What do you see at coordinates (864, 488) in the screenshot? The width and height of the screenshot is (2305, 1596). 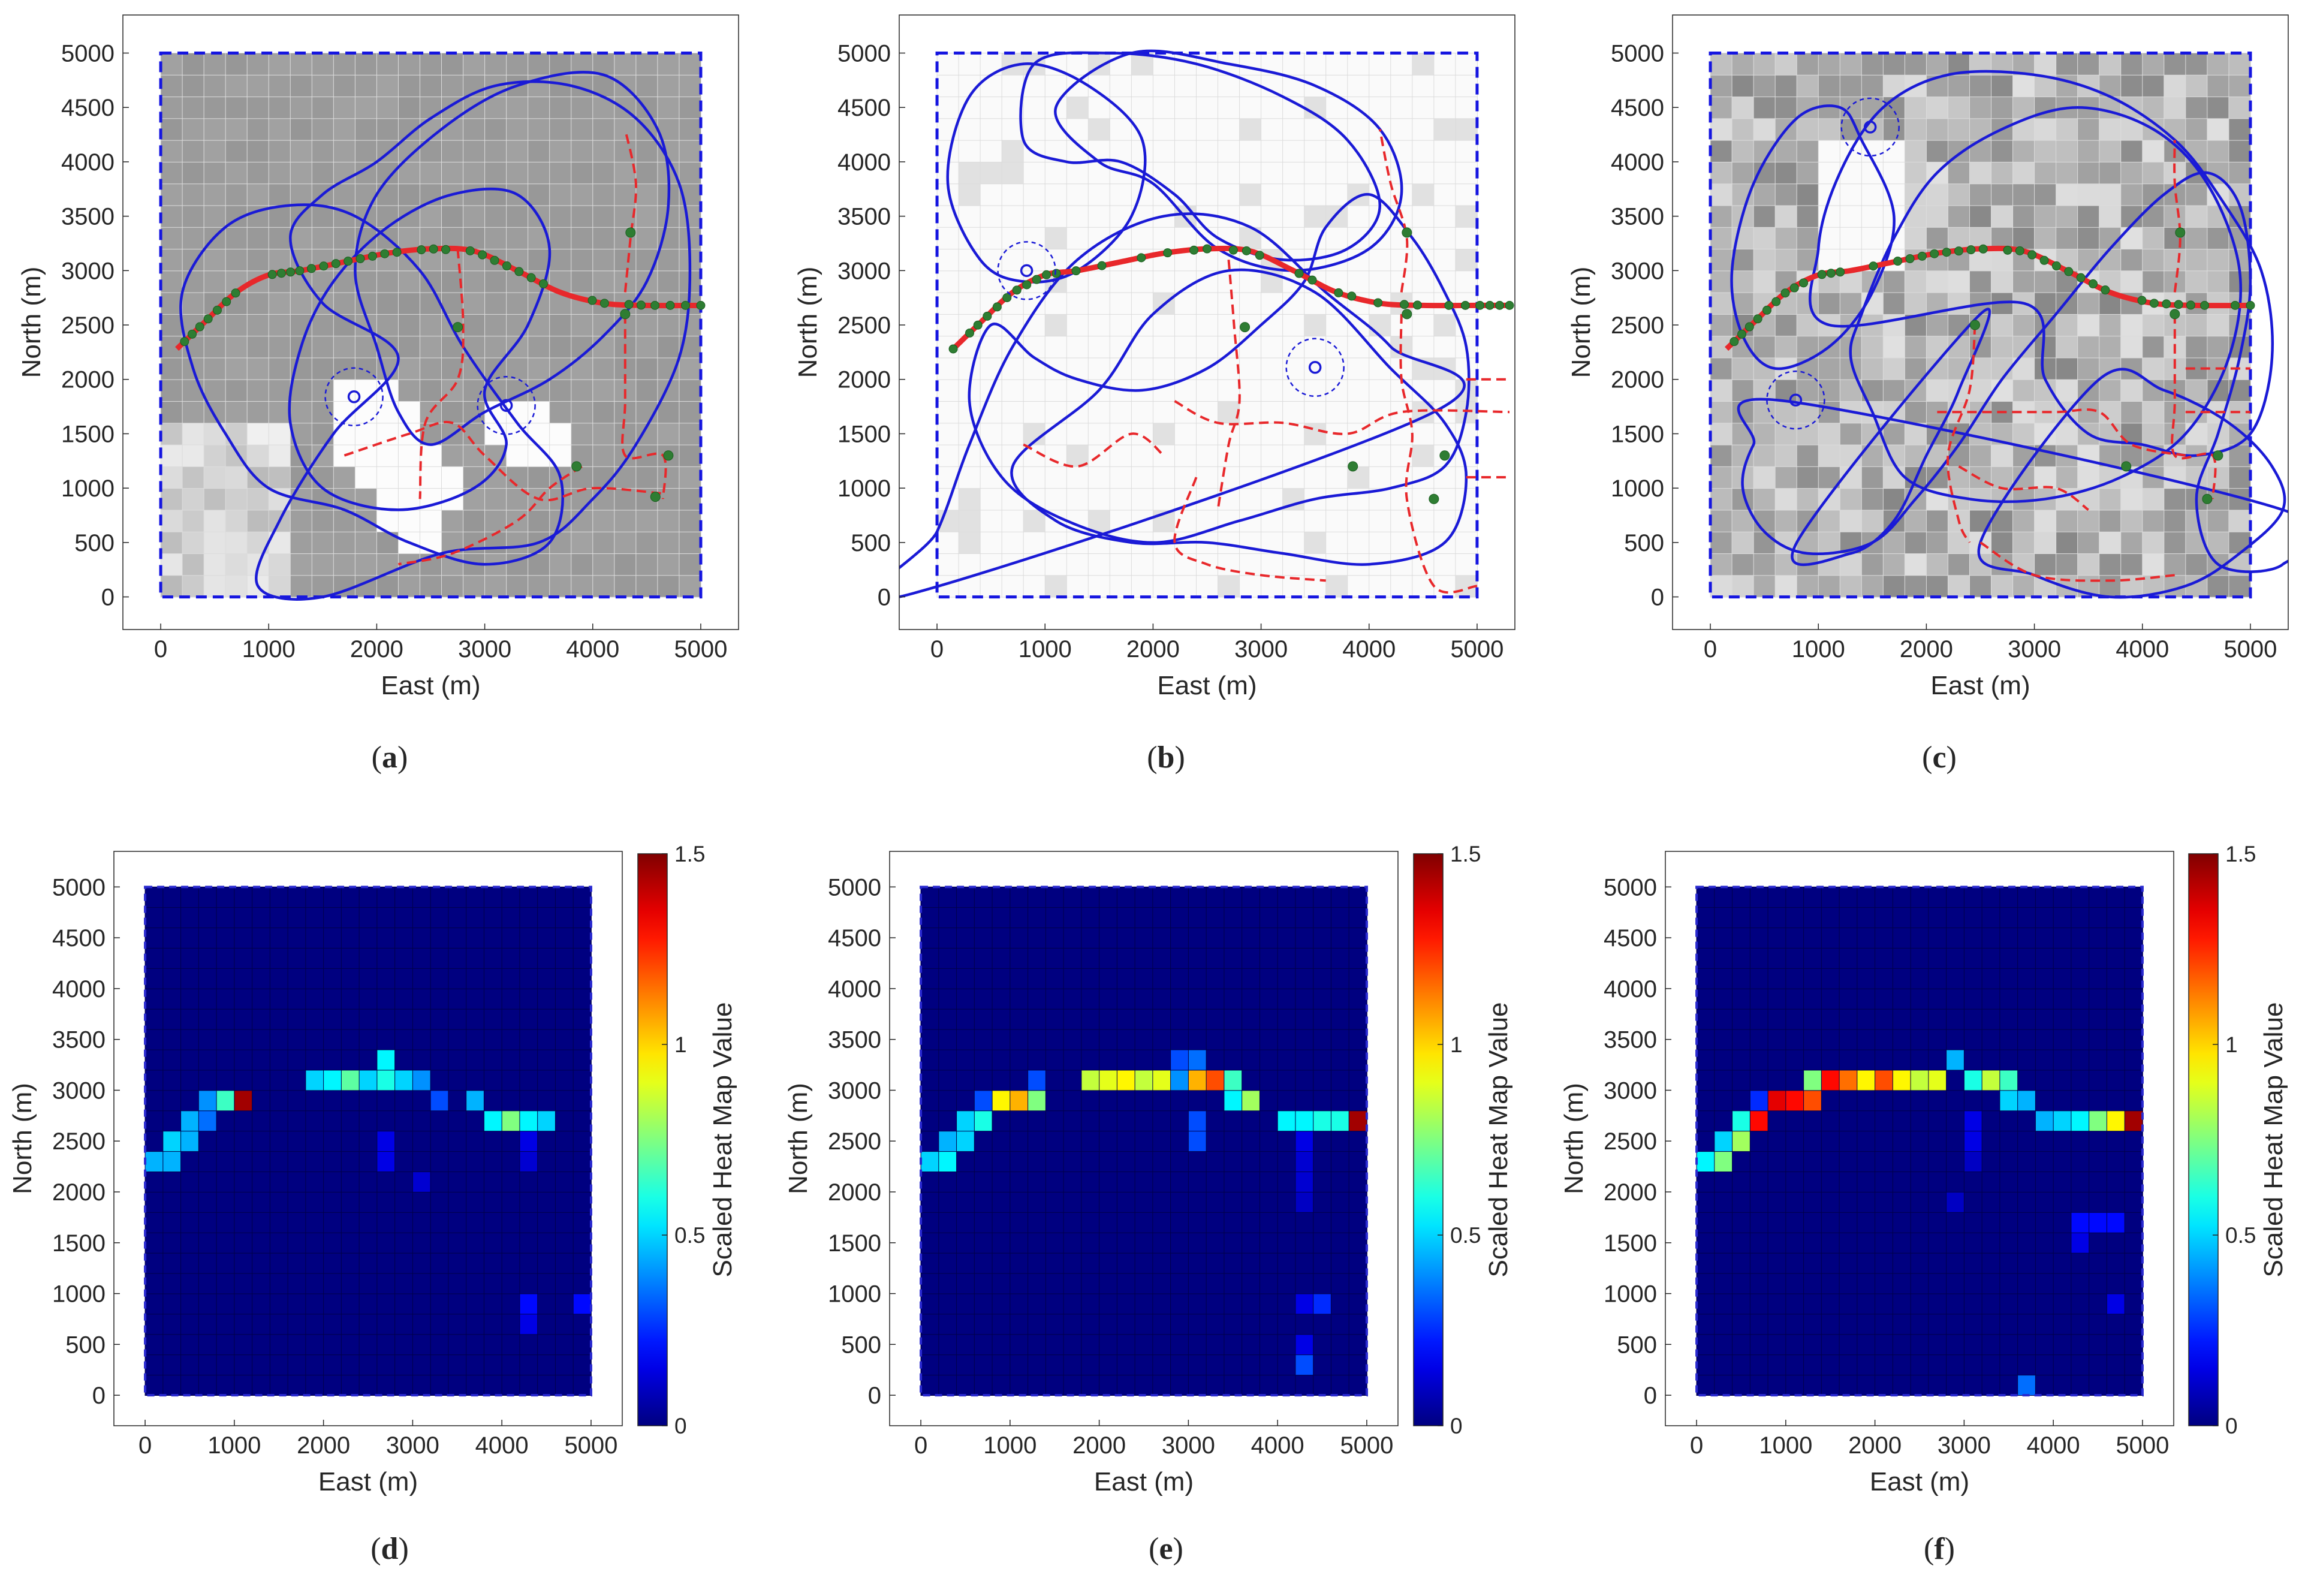 I see `y-tick-label: 1000` at bounding box center [864, 488].